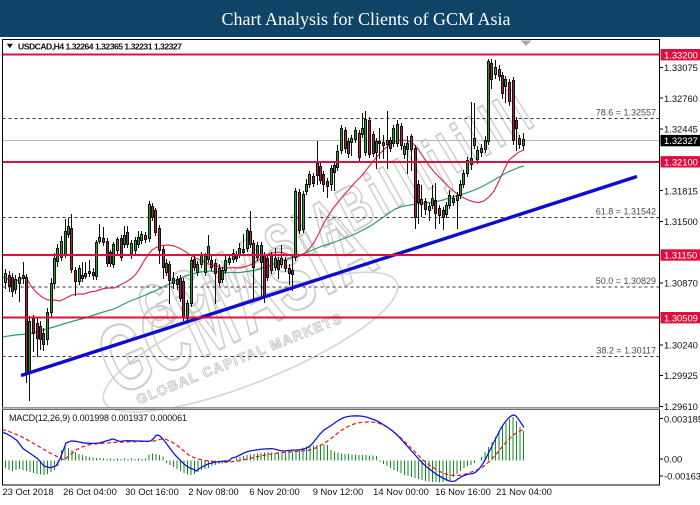  Describe the element at coordinates (681, 54) in the screenshot. I see `svg-text: 1.33200` at that location.